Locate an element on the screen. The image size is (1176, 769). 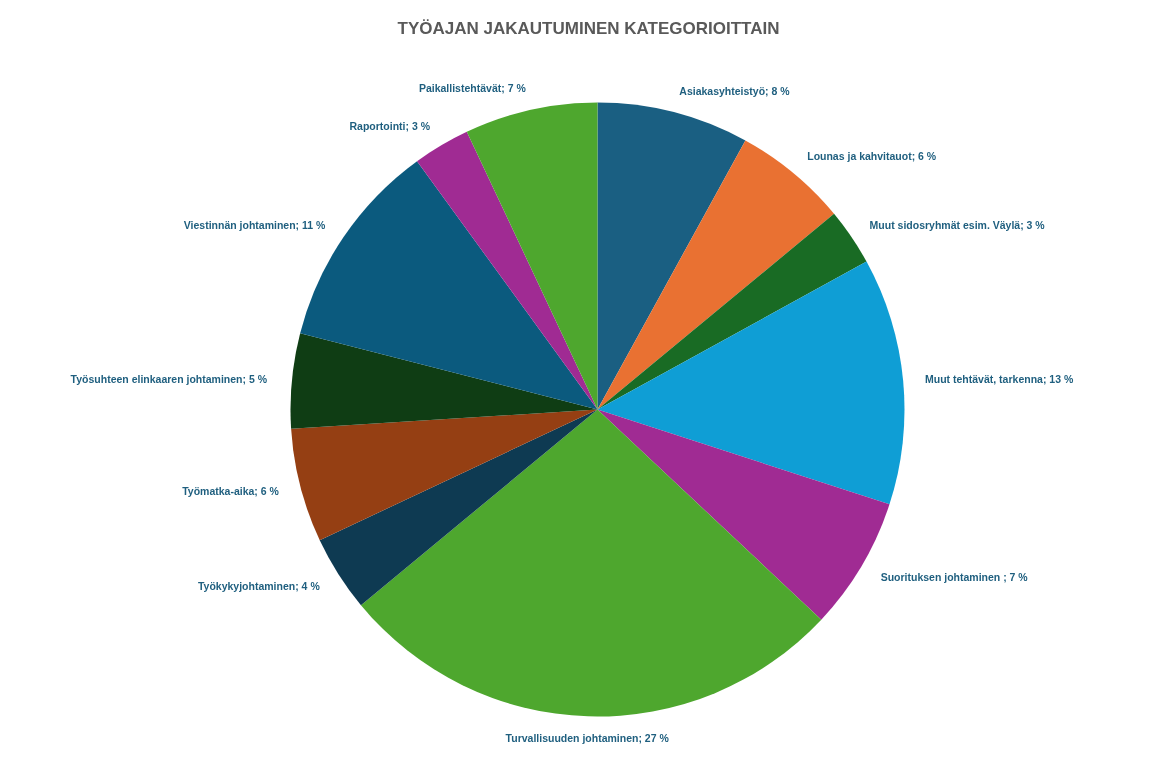
slice-label: Työsuhteen elinkaaren johtaminen; 5 % is located at coordinates (169, 378).